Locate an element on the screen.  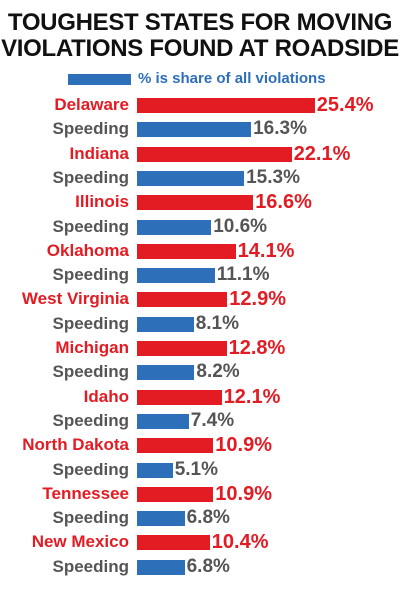
state-label: Idaho is located at coordinates (106, 396).